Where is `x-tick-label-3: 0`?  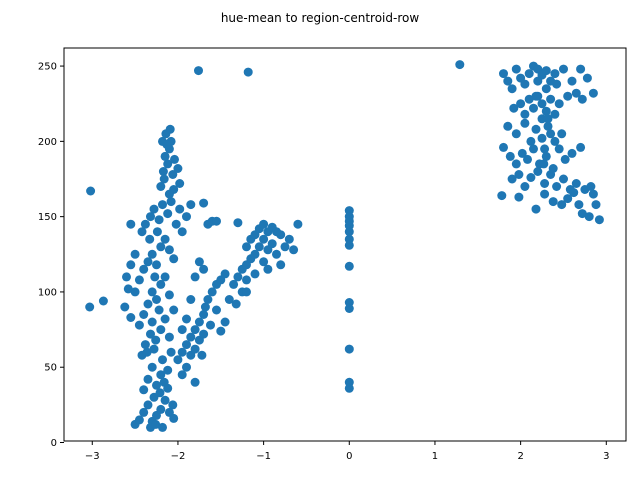
x-tick-label-3: 0 is located at coordinates (349, 456).